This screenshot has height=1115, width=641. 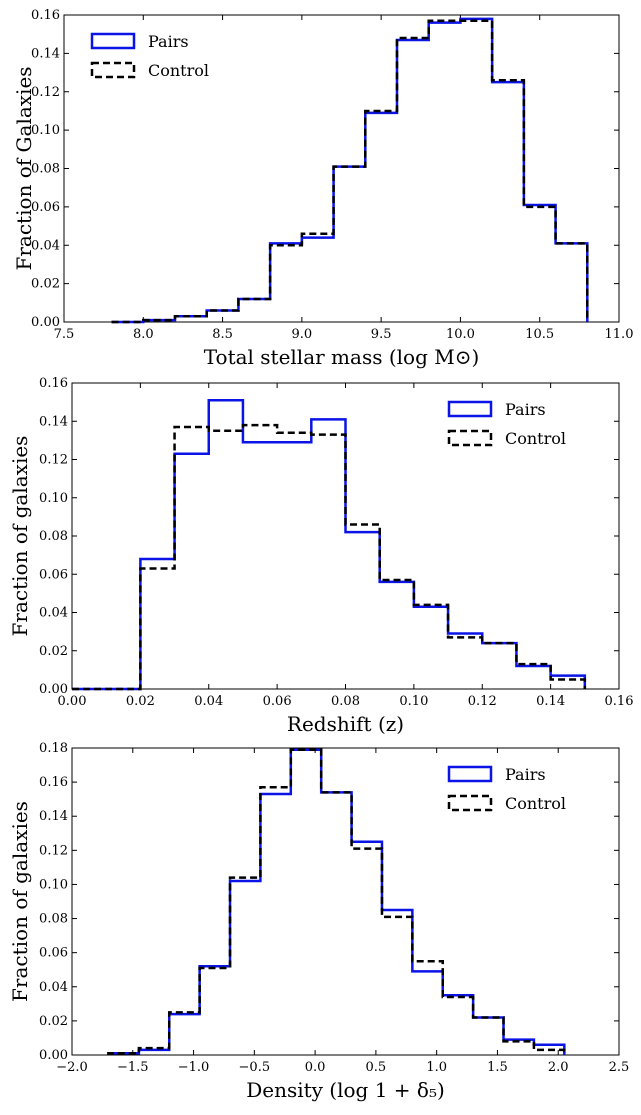 I want to click on x-tick-label: −1.0, so click(x=194, y=1067).